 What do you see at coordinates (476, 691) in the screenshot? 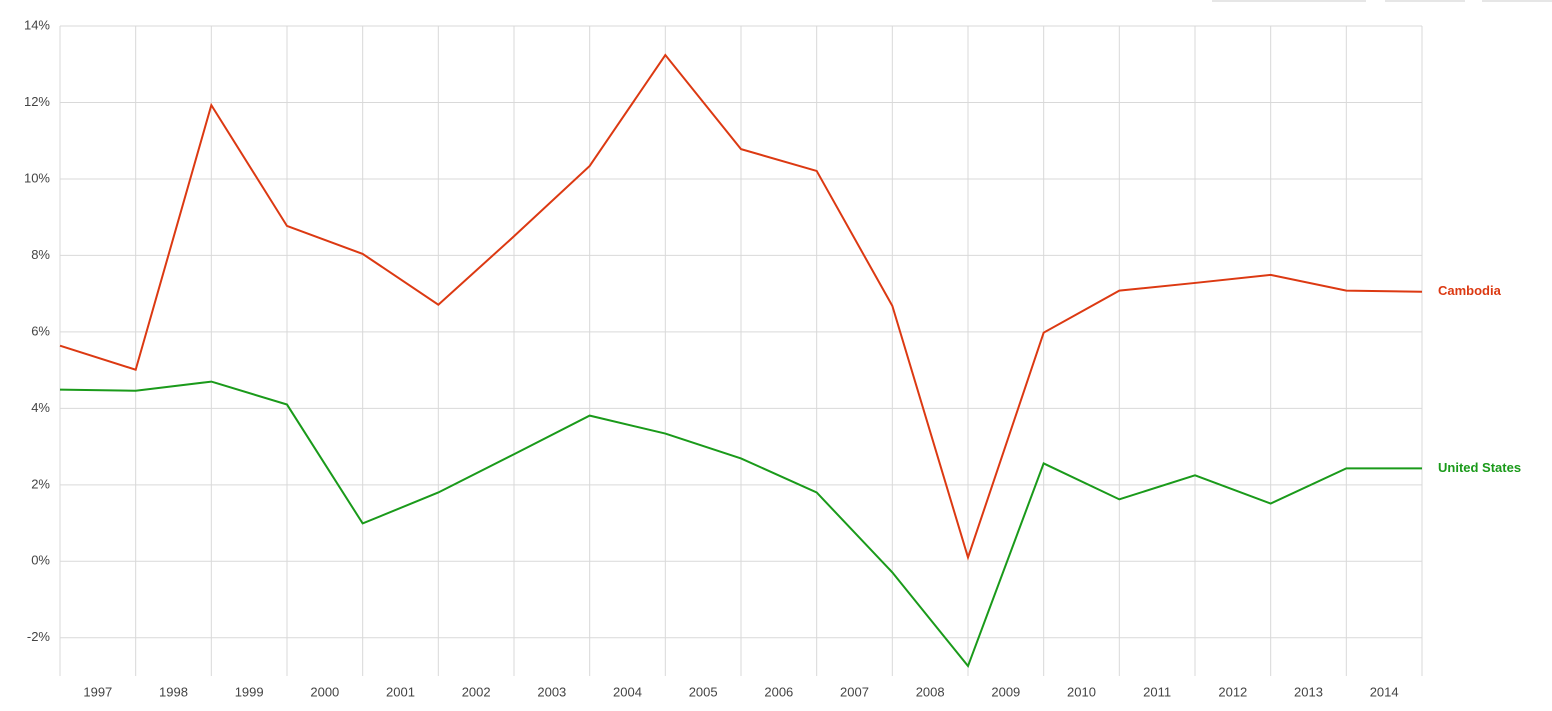
I see `x-tick-label: 2002` at bounding box center [476, 691].